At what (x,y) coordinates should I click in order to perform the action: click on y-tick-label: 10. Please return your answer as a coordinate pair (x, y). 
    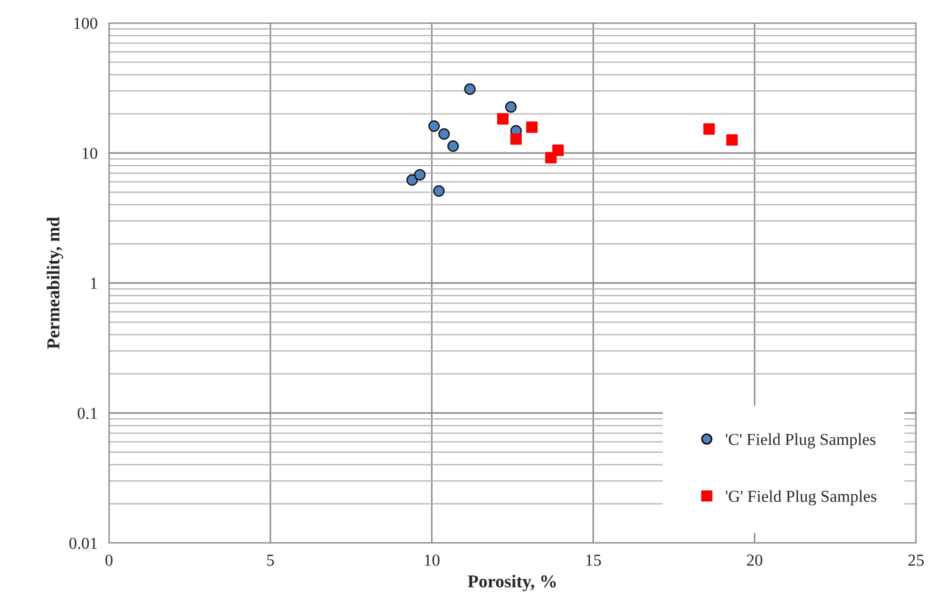
    Looking at the image, I should click on (90, 153).